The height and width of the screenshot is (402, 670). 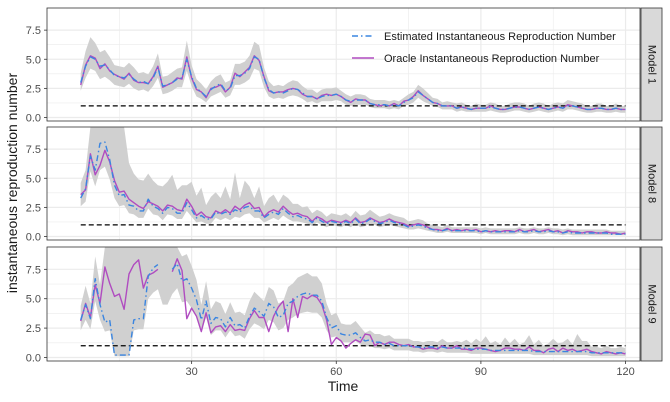 I want to click on facet-strip-label: Model 9, so click(x=652, y=303).